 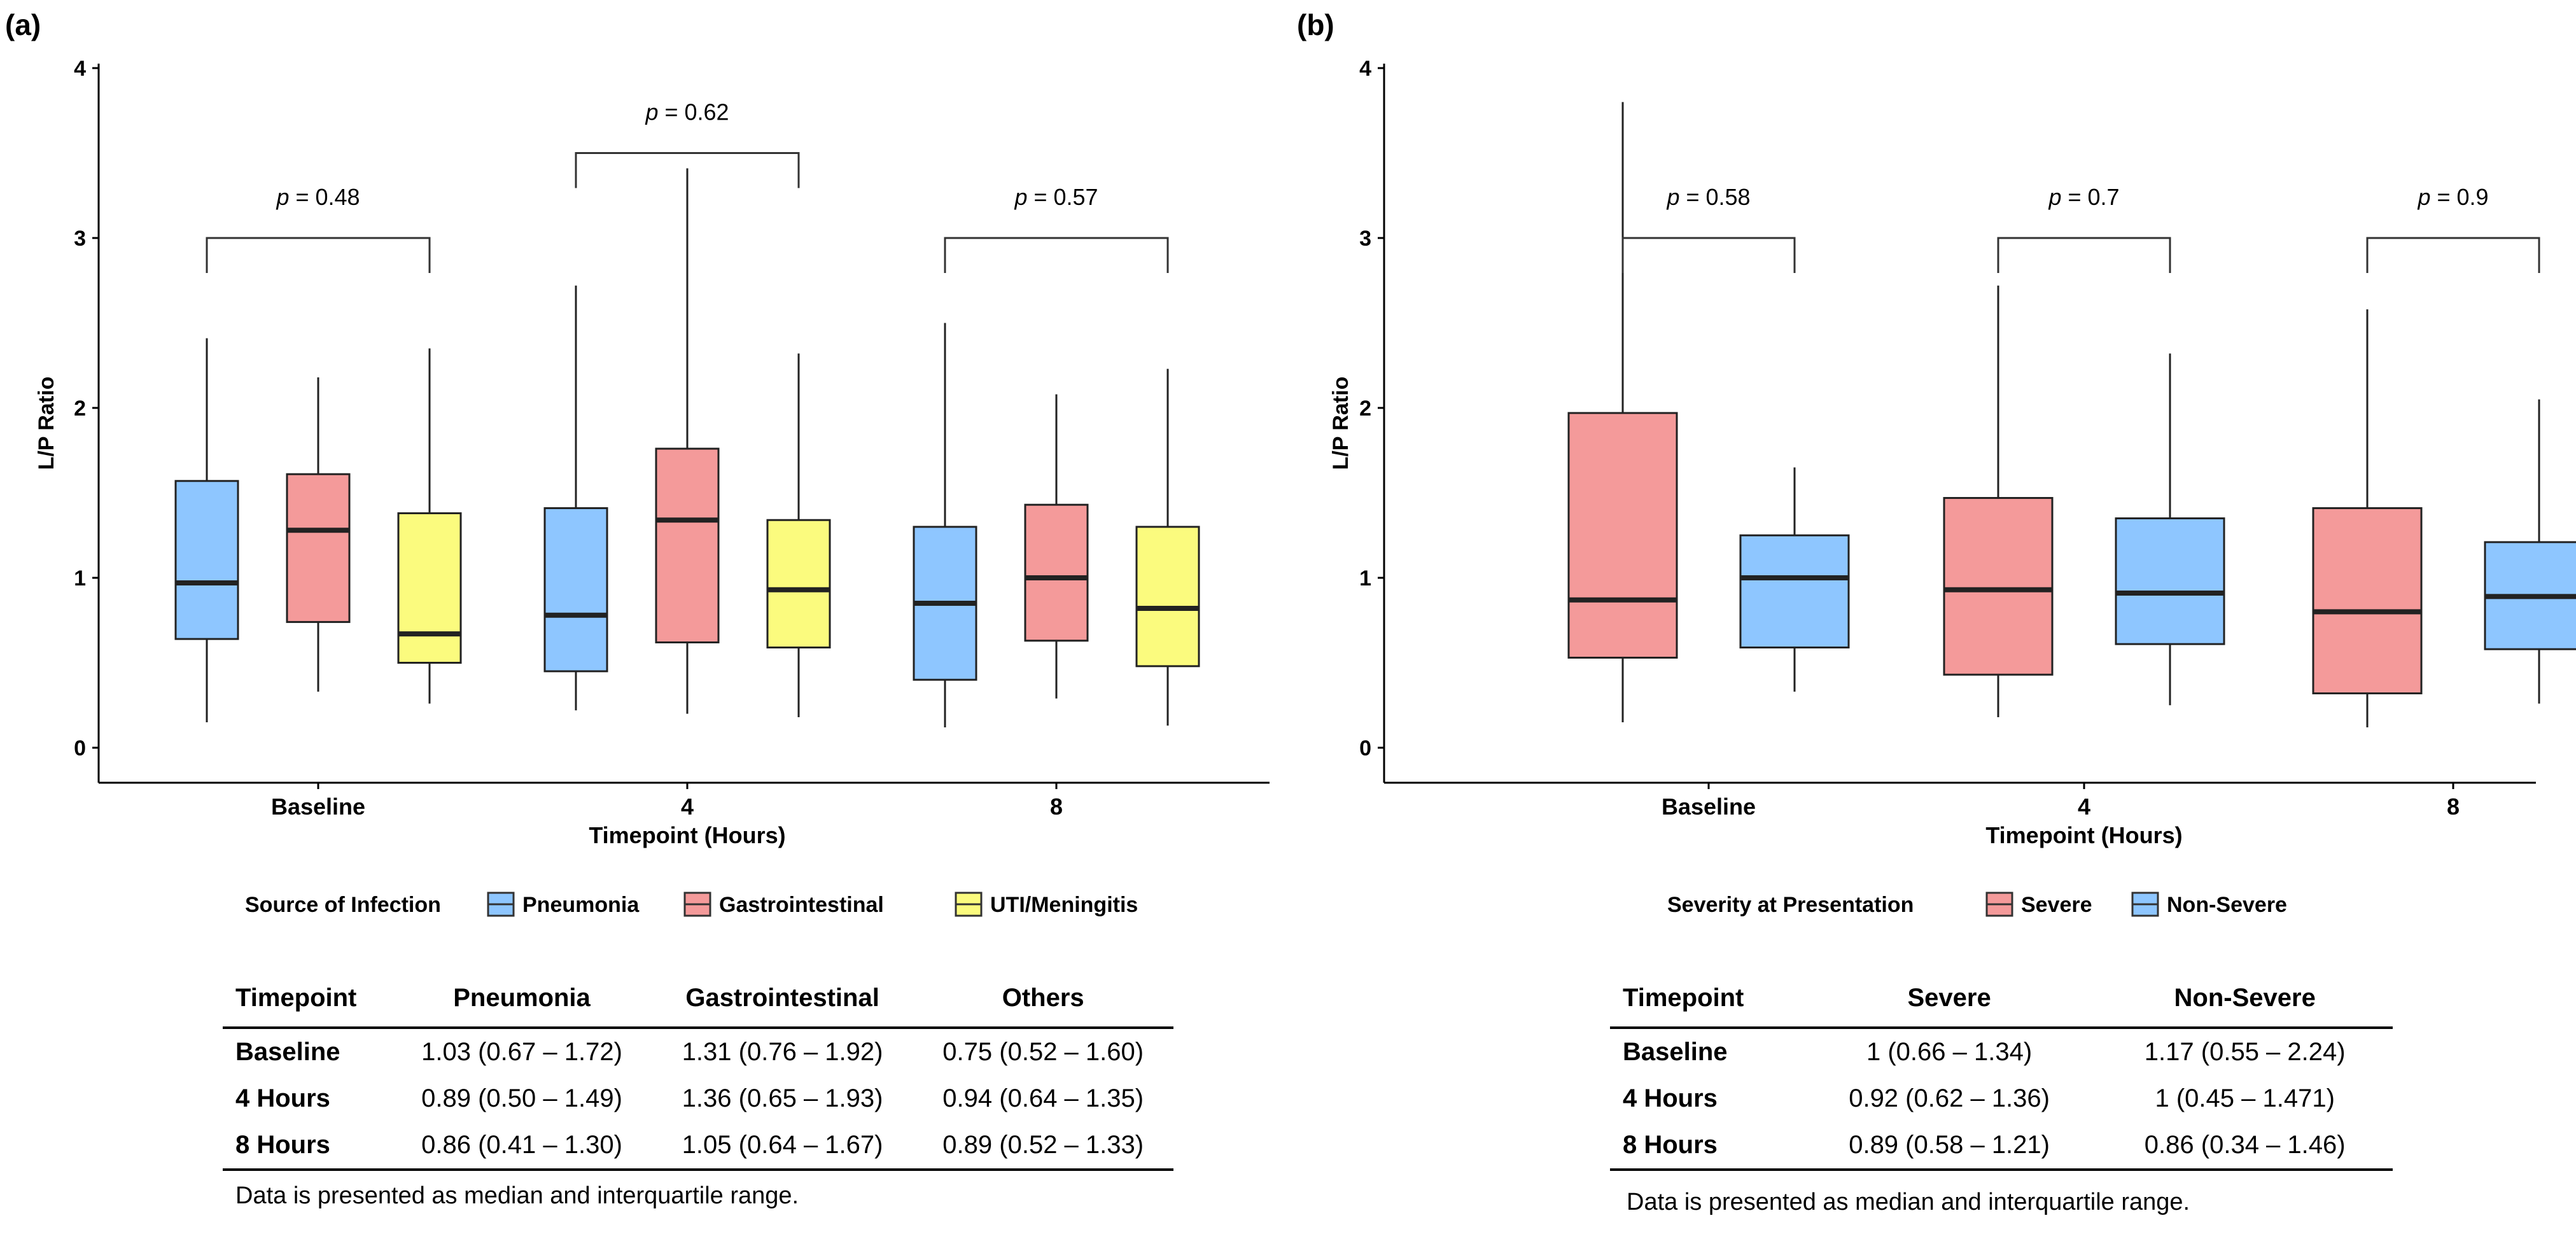 I want to click on x-tick-label: 4, so click(x=2084, y=807).